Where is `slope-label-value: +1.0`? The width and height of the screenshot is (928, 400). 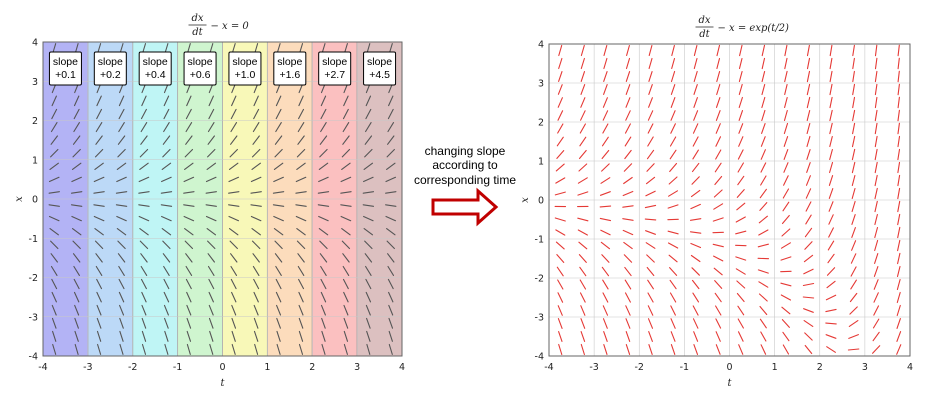
slope-label-value: +1.0 is located at coordinates (245, 75).